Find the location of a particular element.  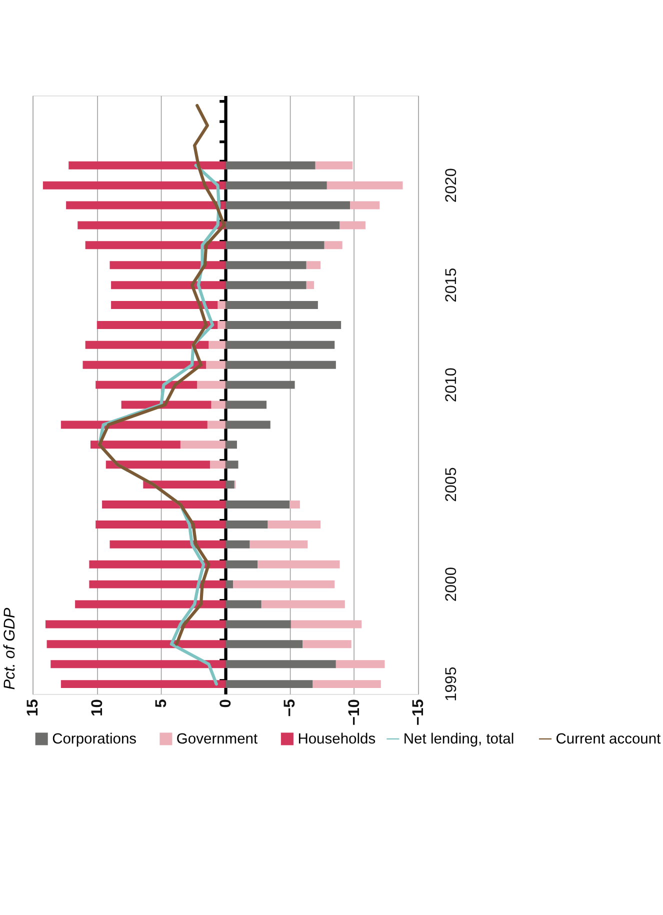

legend-label: Net lending, total is located at coordinates (458, 740).